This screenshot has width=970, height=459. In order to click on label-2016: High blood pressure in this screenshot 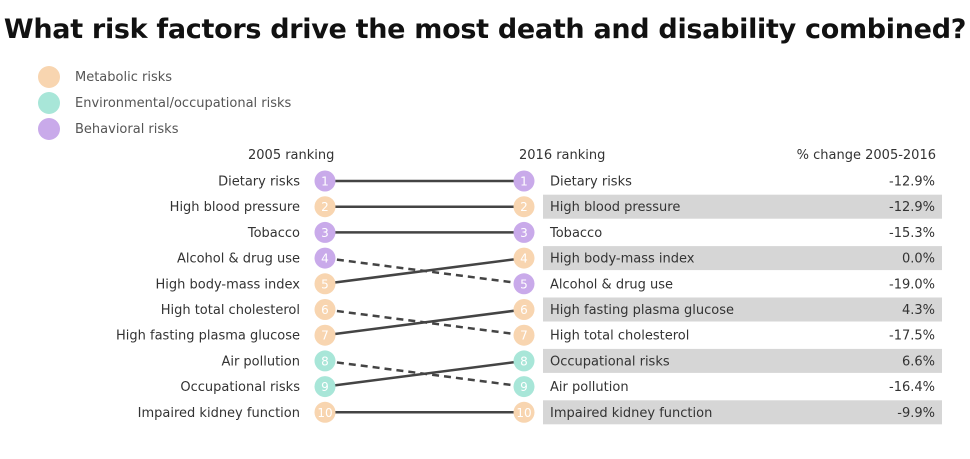, I will do `click(615, 207)`.